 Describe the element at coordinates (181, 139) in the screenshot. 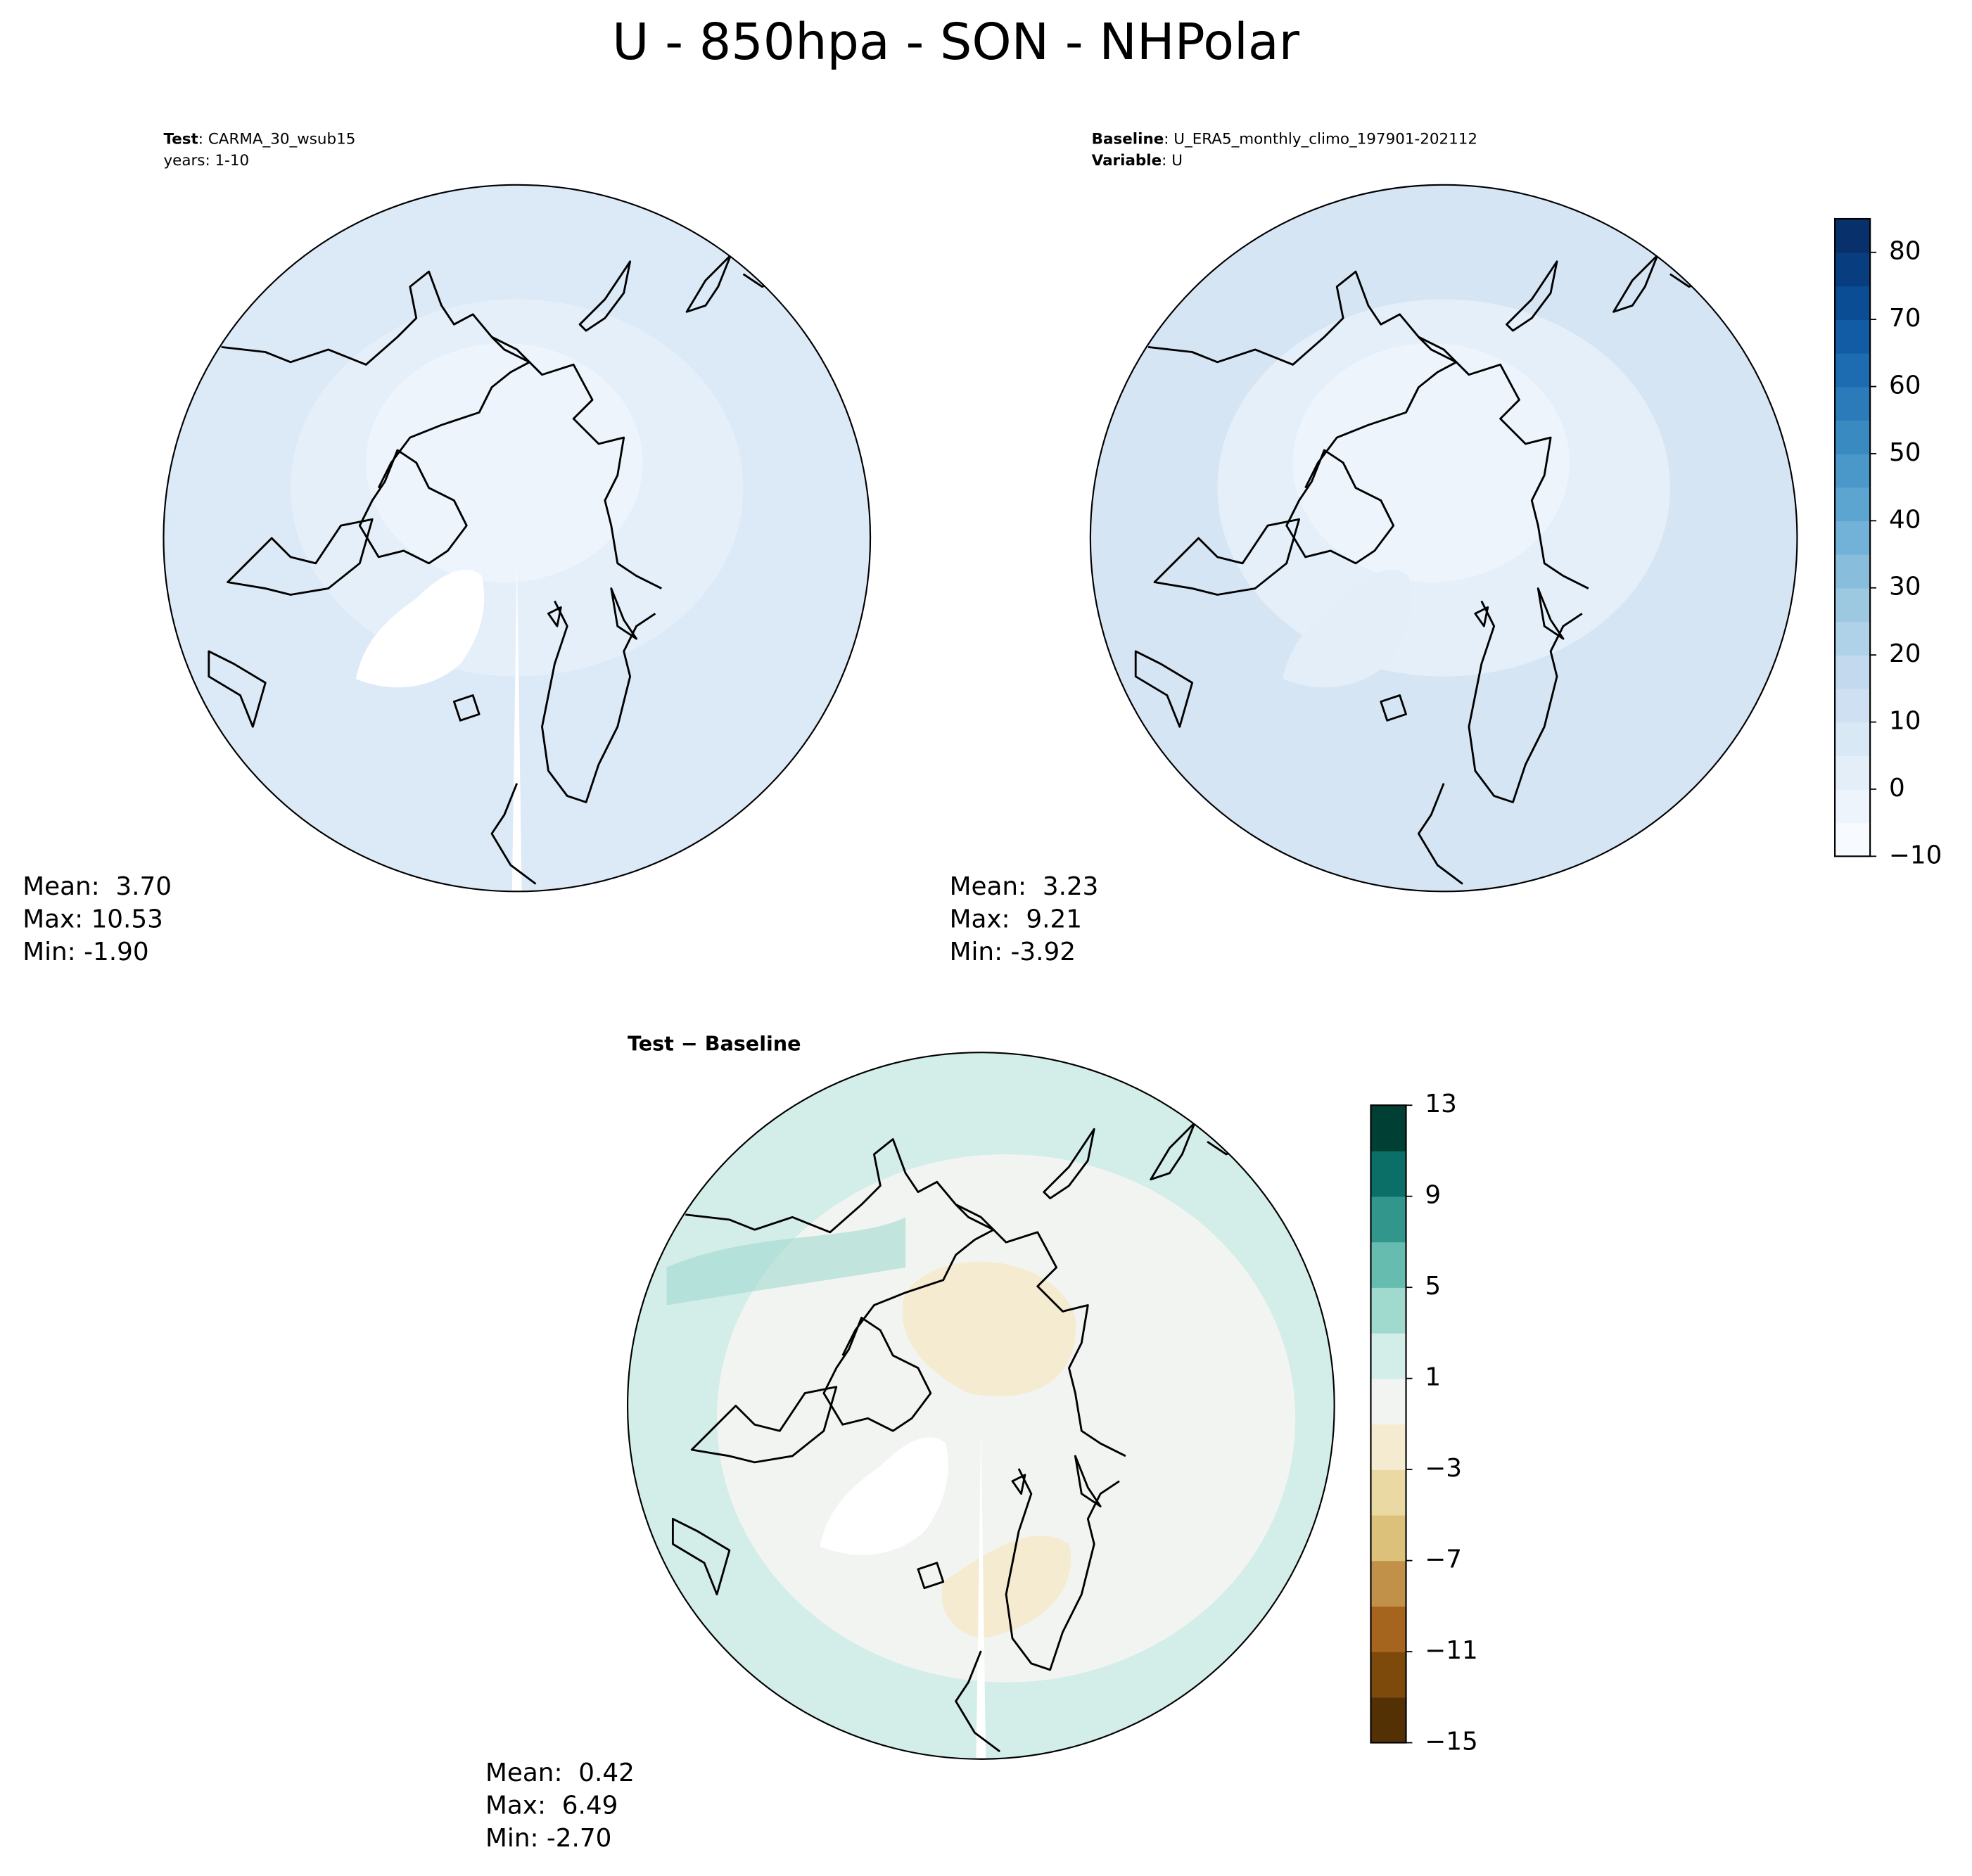

I see `header-label: Test` at that location.